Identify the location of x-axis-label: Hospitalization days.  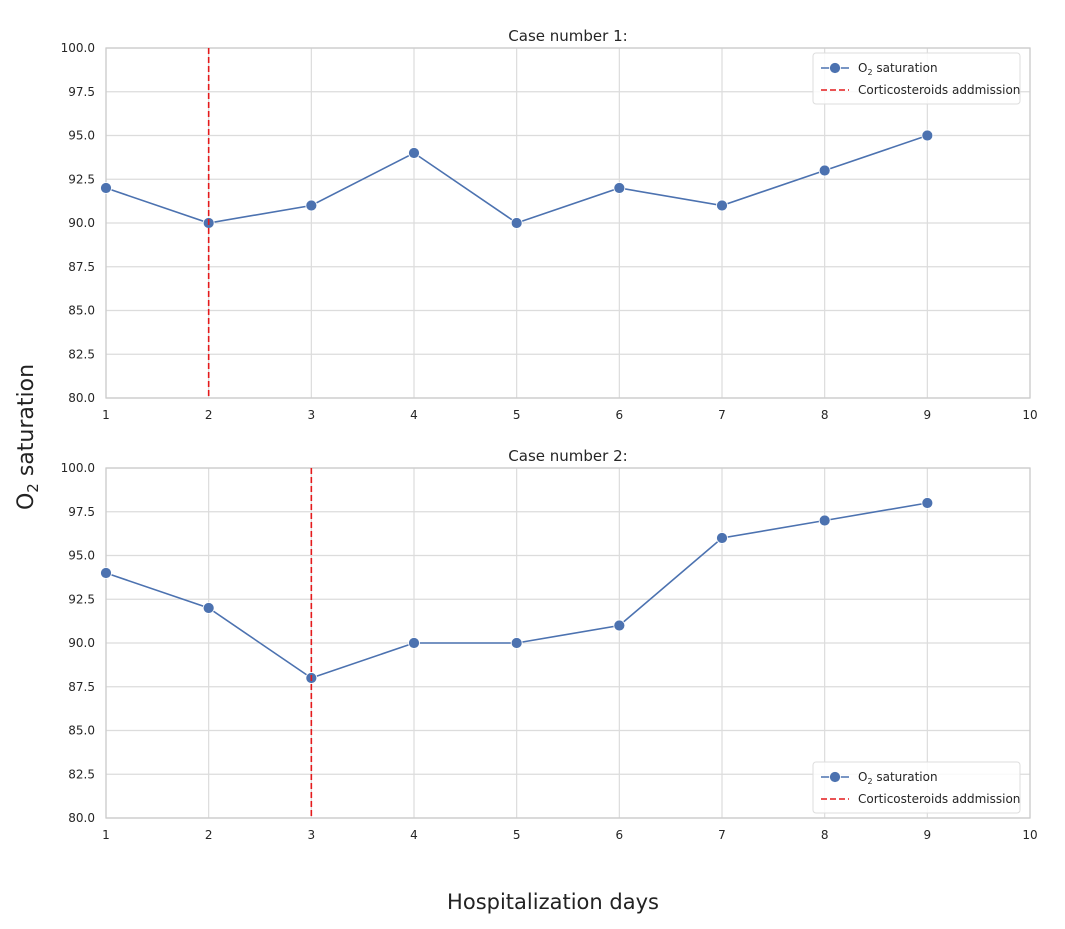
(553, 902).